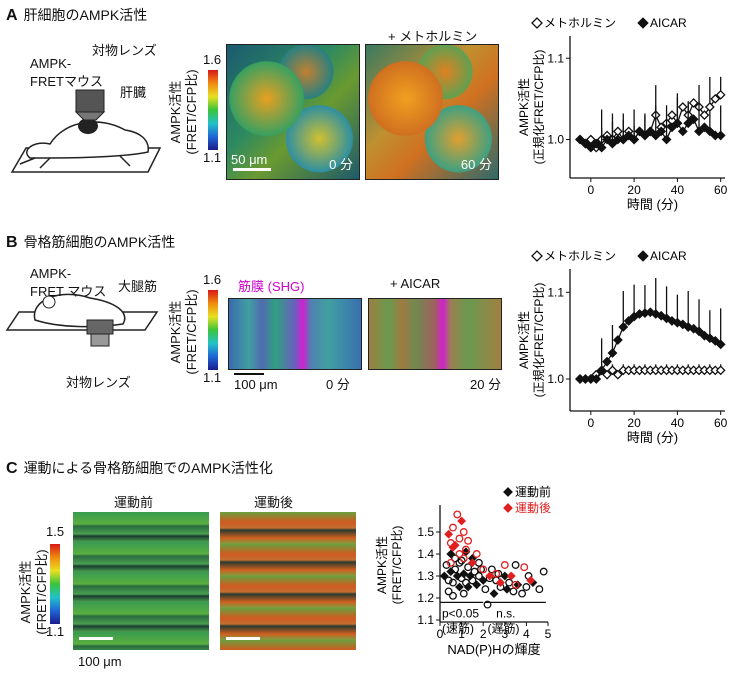 This screenshot has height=690, width=740. I want to click on x-axis-label: 時間 (分), so click(652, 204).